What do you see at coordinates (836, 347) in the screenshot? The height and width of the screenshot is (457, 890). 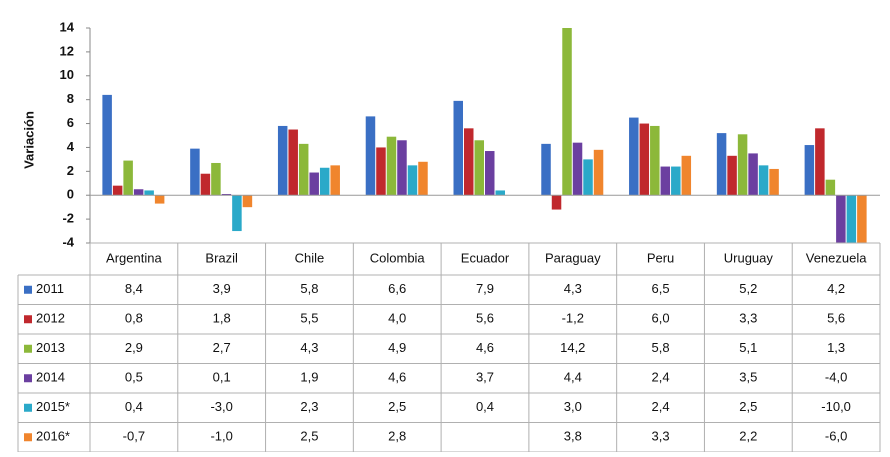 I see `table-value: 1,3` at bounding box center [836, 347].